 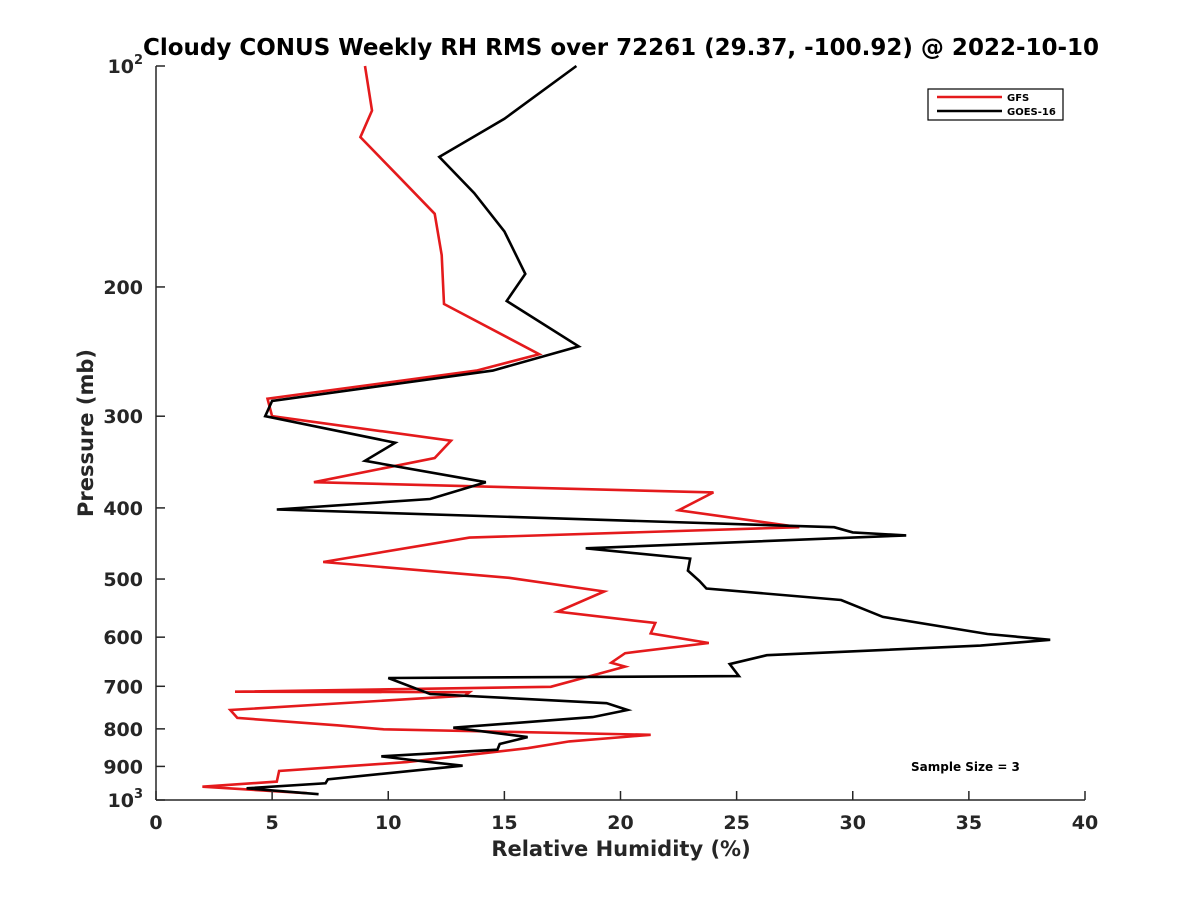 I want to click on y-tick-label: 600, so click(x=123, y=638).